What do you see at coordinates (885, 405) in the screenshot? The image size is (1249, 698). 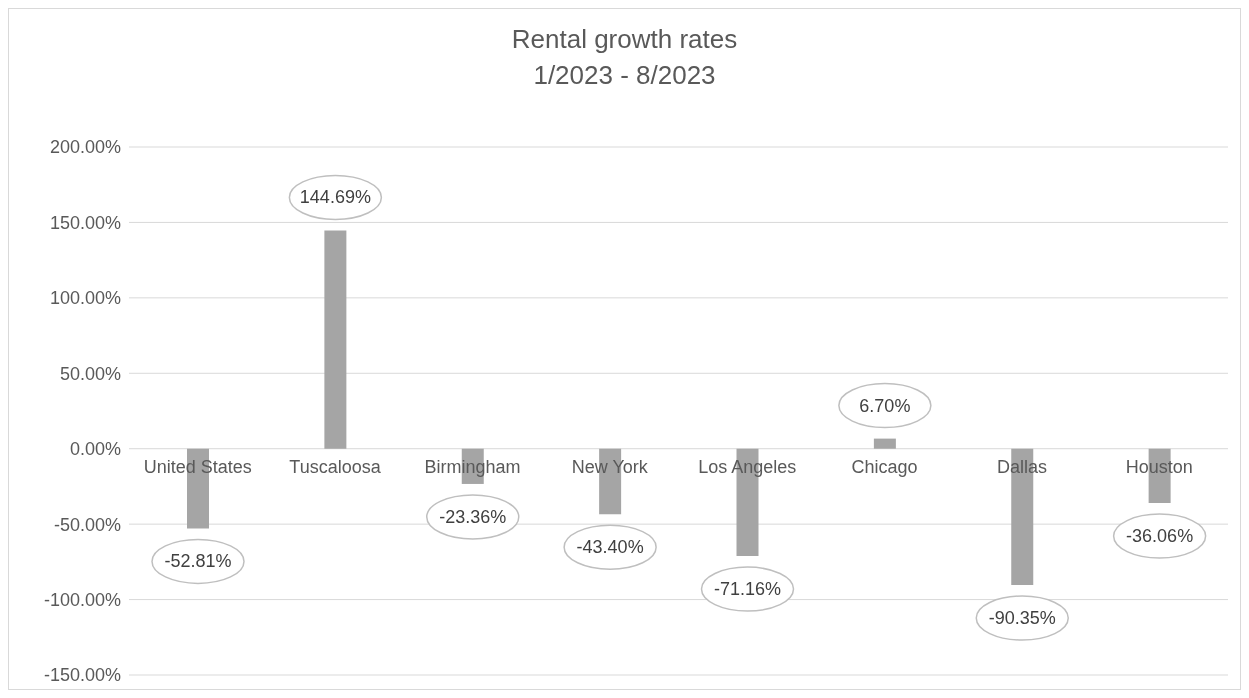 I see `data-label: 6.70%` at bounding box center [885, 405].